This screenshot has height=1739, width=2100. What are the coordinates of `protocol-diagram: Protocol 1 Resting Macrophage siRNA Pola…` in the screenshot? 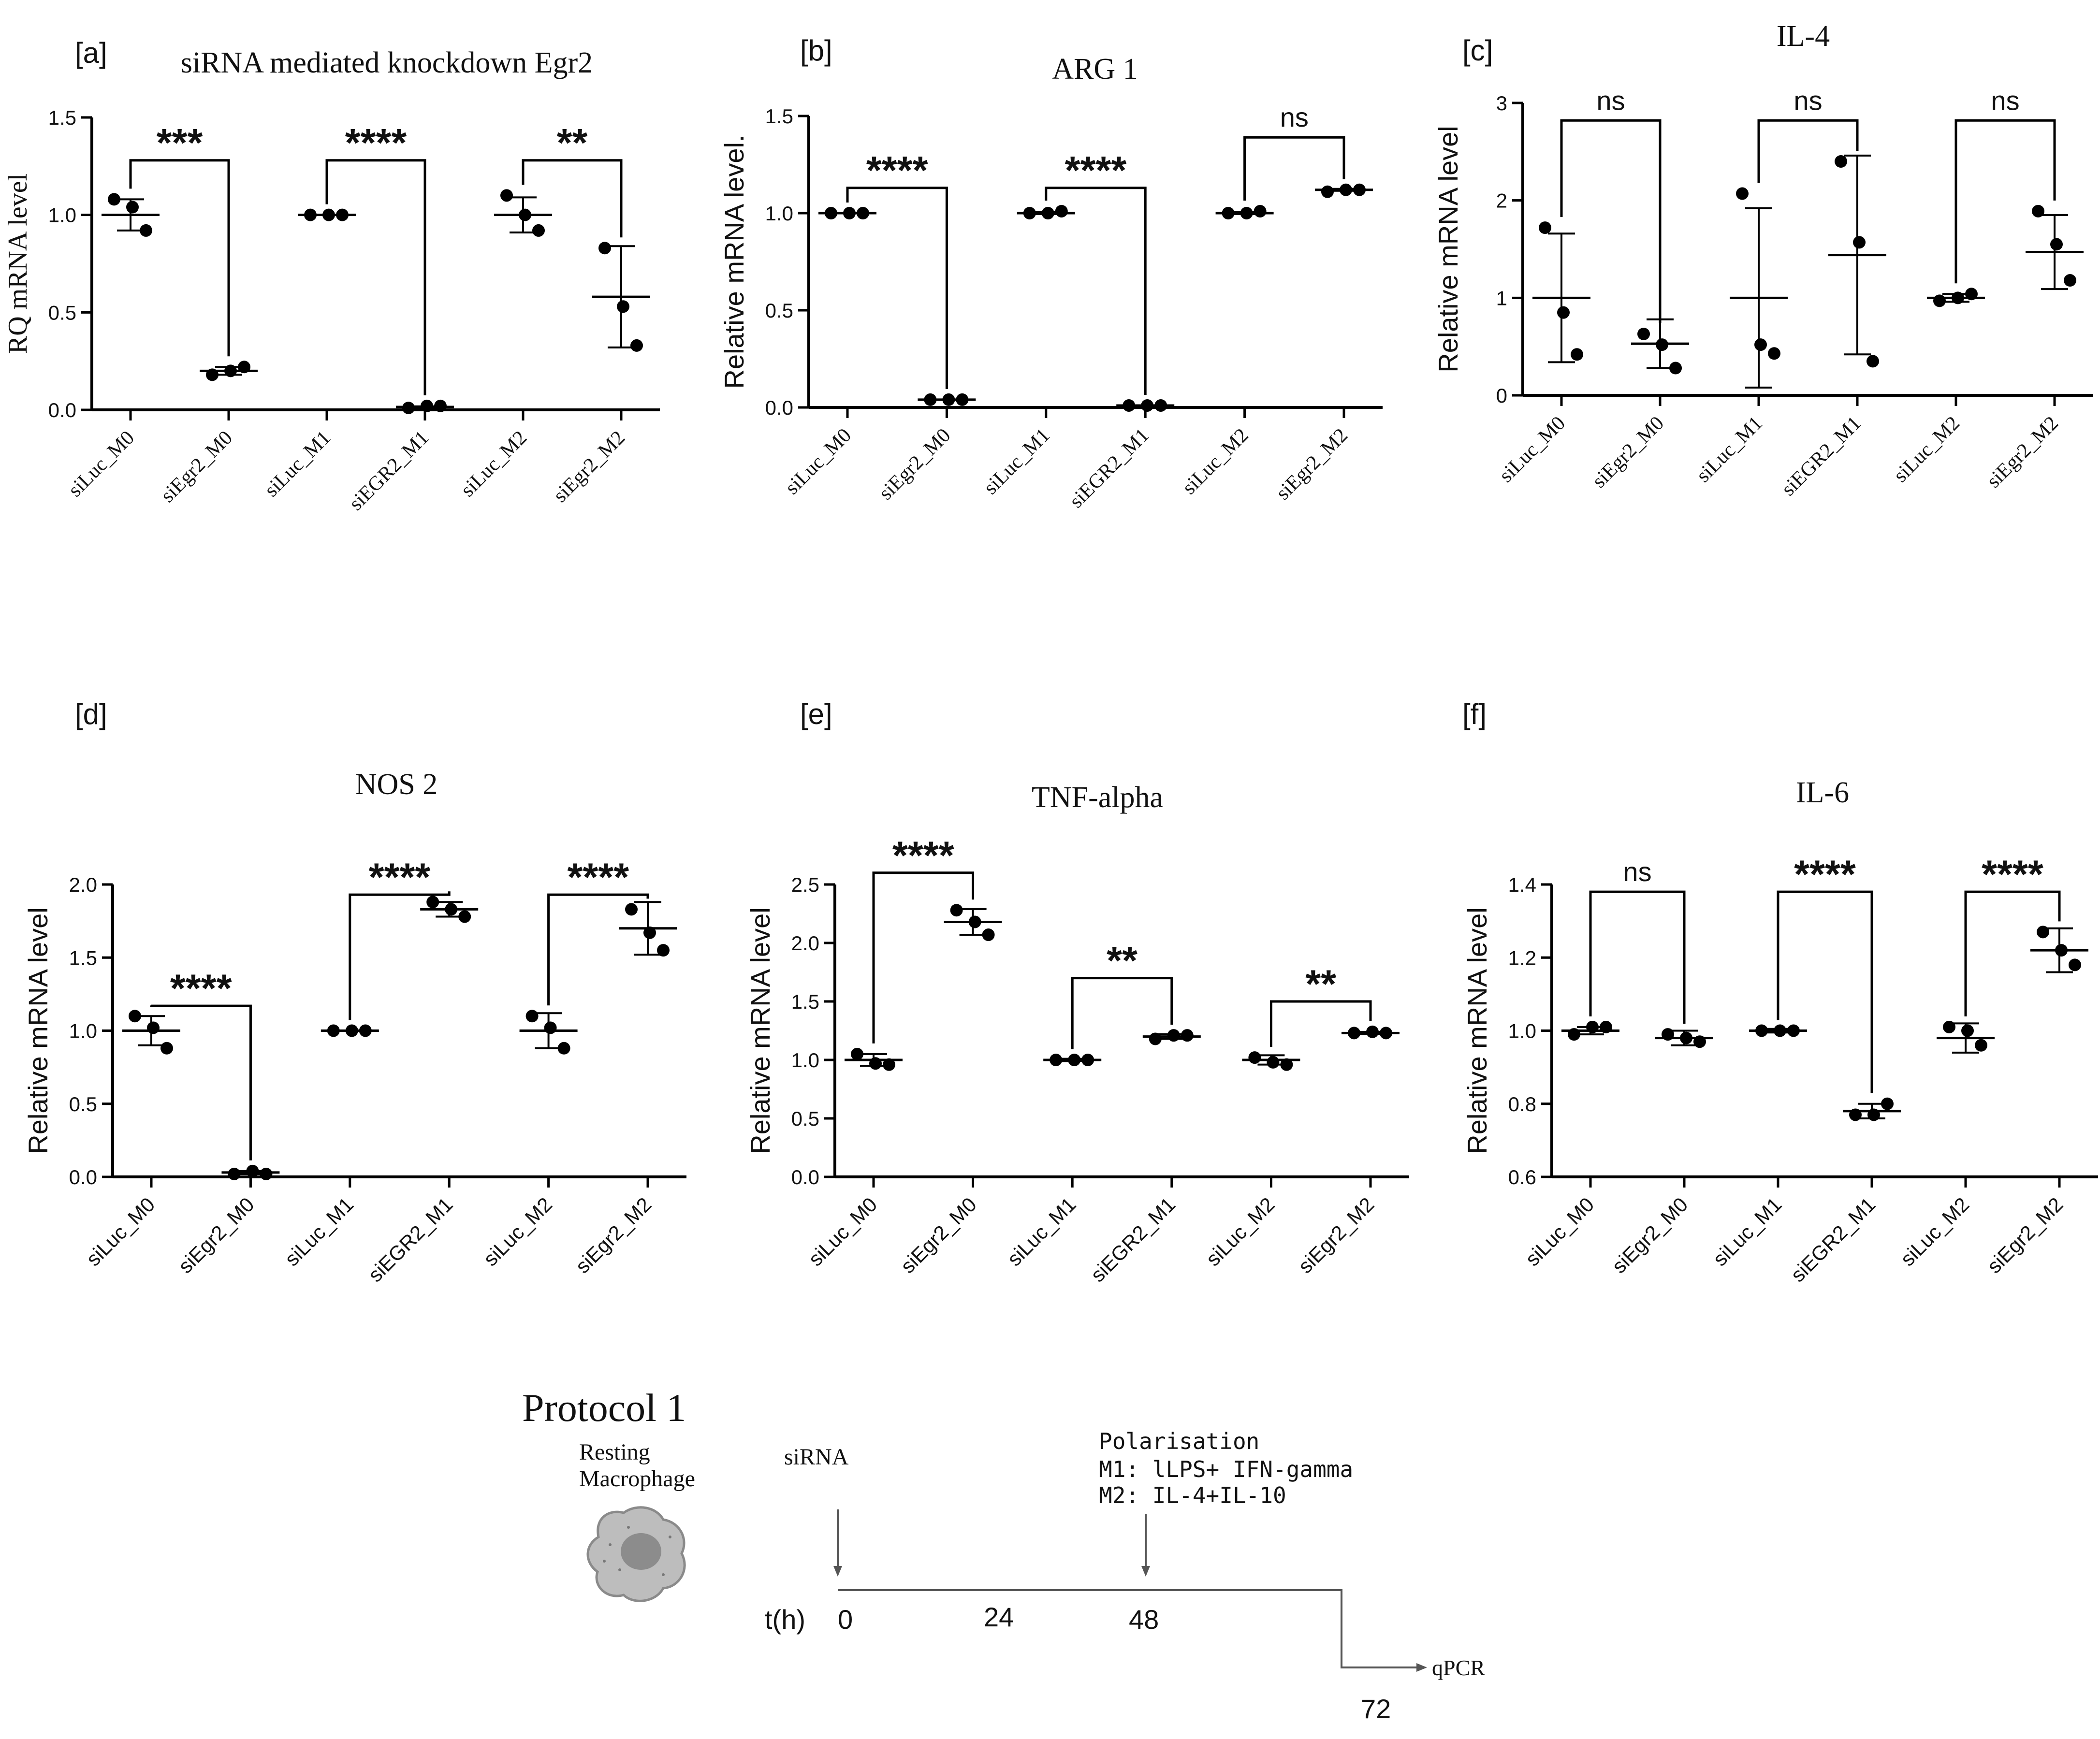 It's located at (1003, 1555).